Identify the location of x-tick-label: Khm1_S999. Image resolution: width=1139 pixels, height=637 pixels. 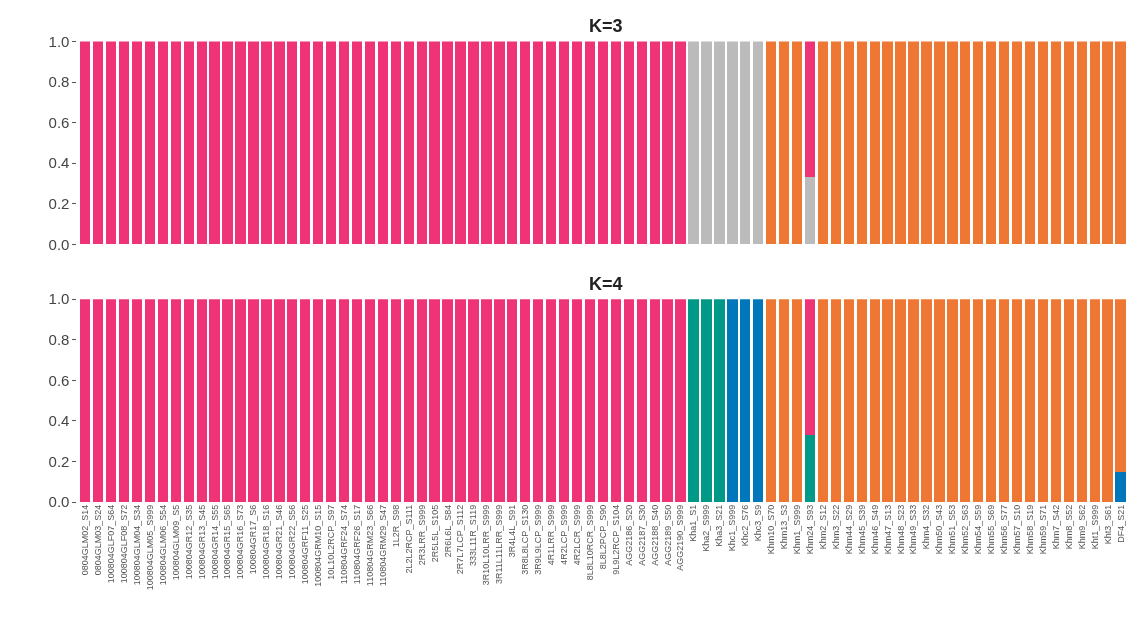
(796, 529).